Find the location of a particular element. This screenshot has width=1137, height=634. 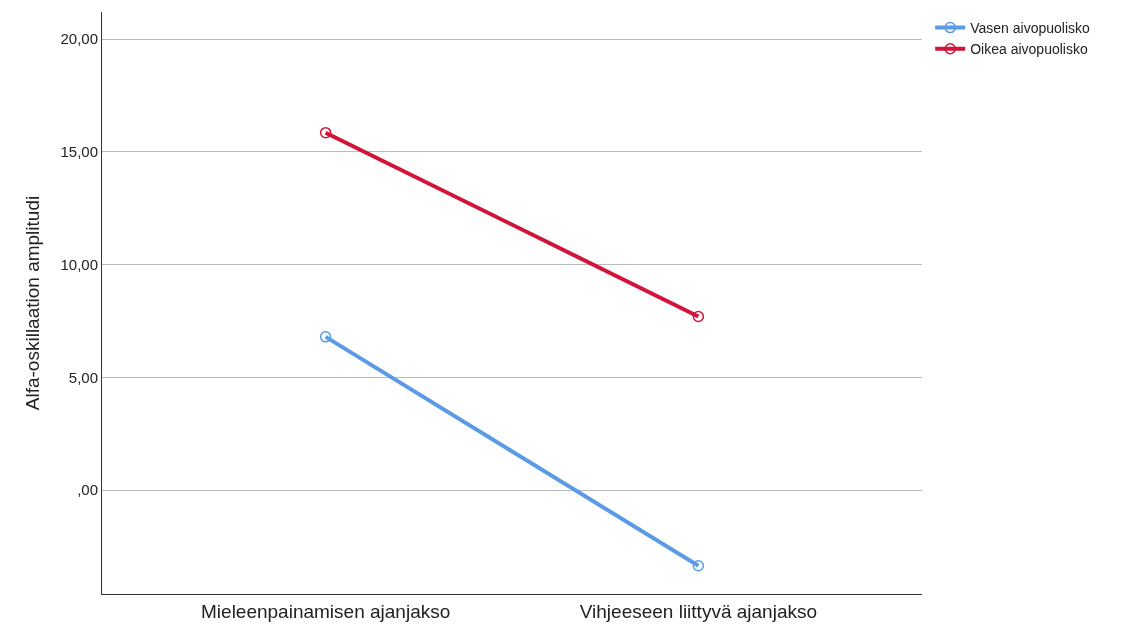

y-tick-label: ,00 is located at coordinates (87, 490).